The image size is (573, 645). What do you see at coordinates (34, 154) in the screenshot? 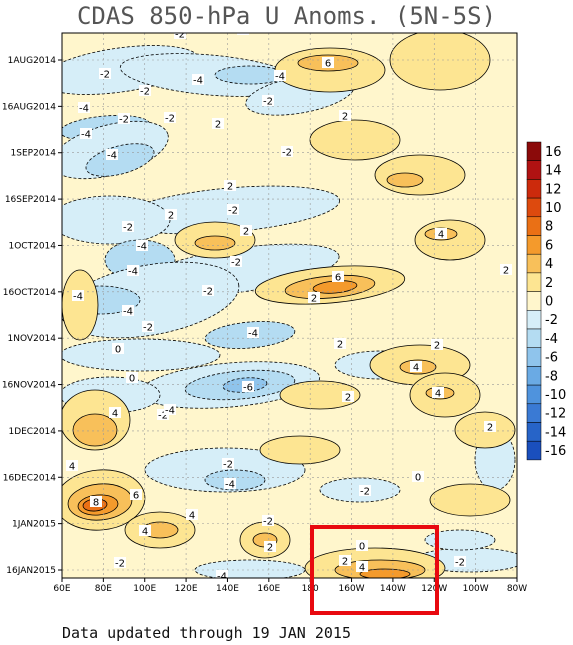
I see `y-tick-label: 1SEP2014` at bounding box center [34, 154].